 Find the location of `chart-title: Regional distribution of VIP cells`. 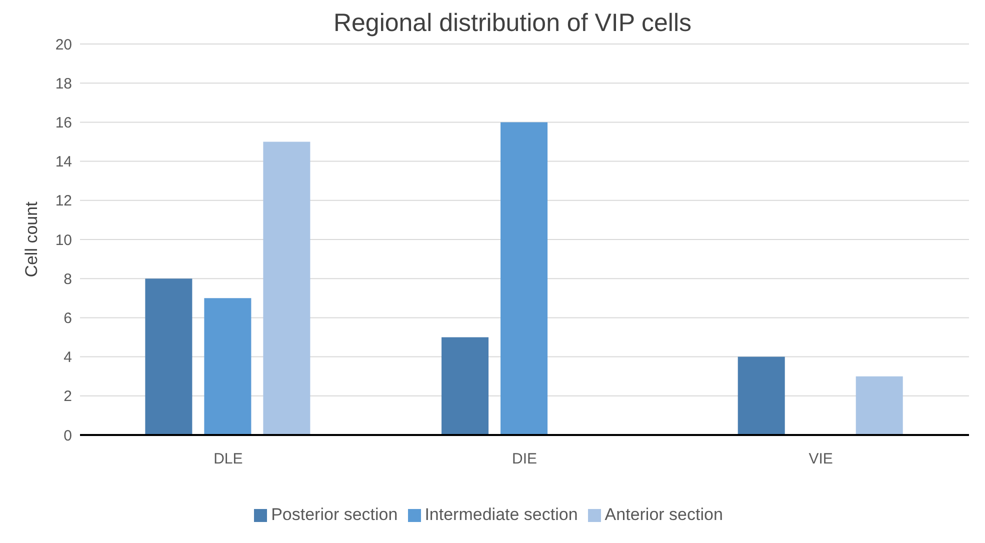

chart-title: Regional distribution of VIP cells is located at coordinates (512, 23).